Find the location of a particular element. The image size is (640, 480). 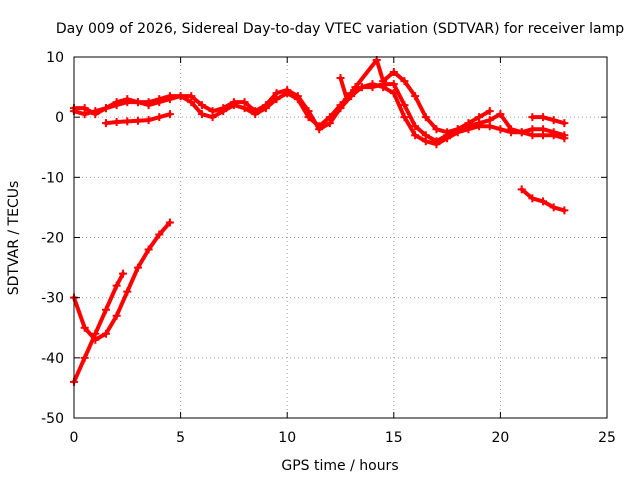

y-tick-label: -20 is located at coordinates (52, 239).